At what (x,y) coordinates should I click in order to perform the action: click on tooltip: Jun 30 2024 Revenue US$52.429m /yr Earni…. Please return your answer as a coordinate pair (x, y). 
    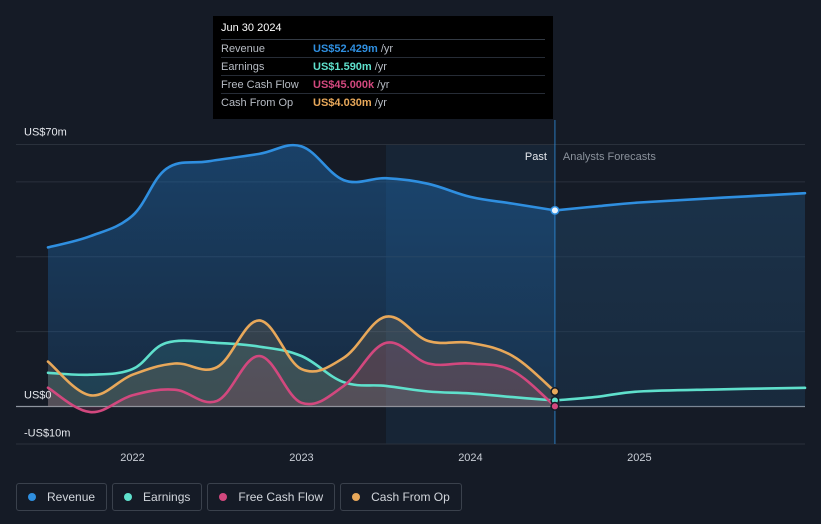
    Looking at the image, I should click on (383, 67).